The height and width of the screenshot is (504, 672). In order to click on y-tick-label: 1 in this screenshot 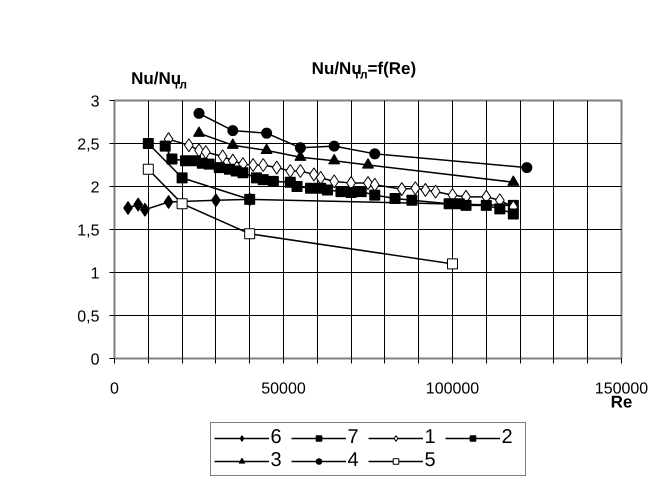, I will do `click(95, 274)`.